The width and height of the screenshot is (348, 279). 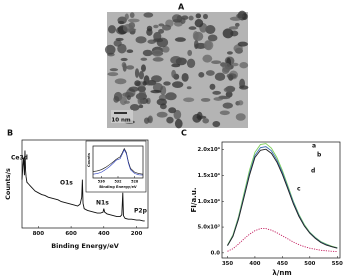 I want to click on x-tick-label: 500, so click(x=309, y=264).